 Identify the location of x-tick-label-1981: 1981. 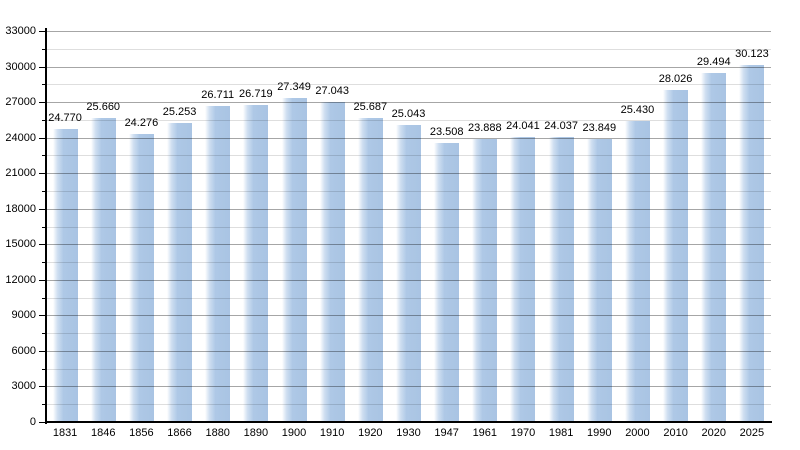
(561, 433).